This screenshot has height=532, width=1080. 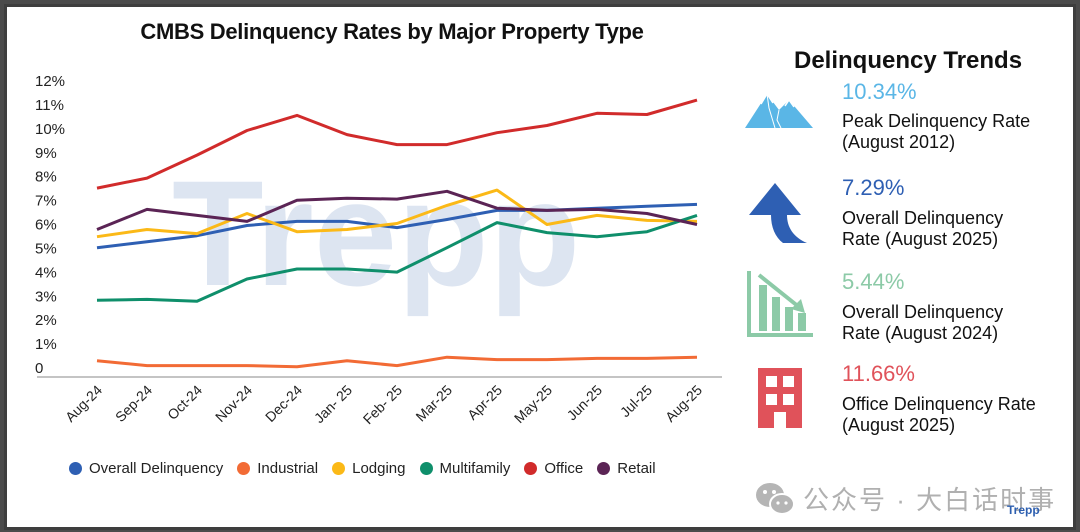 What do you see at coordinates (50, 81) in the screenshot?
I see `y-tick-label: 12%` at bounding box center [50, 81].